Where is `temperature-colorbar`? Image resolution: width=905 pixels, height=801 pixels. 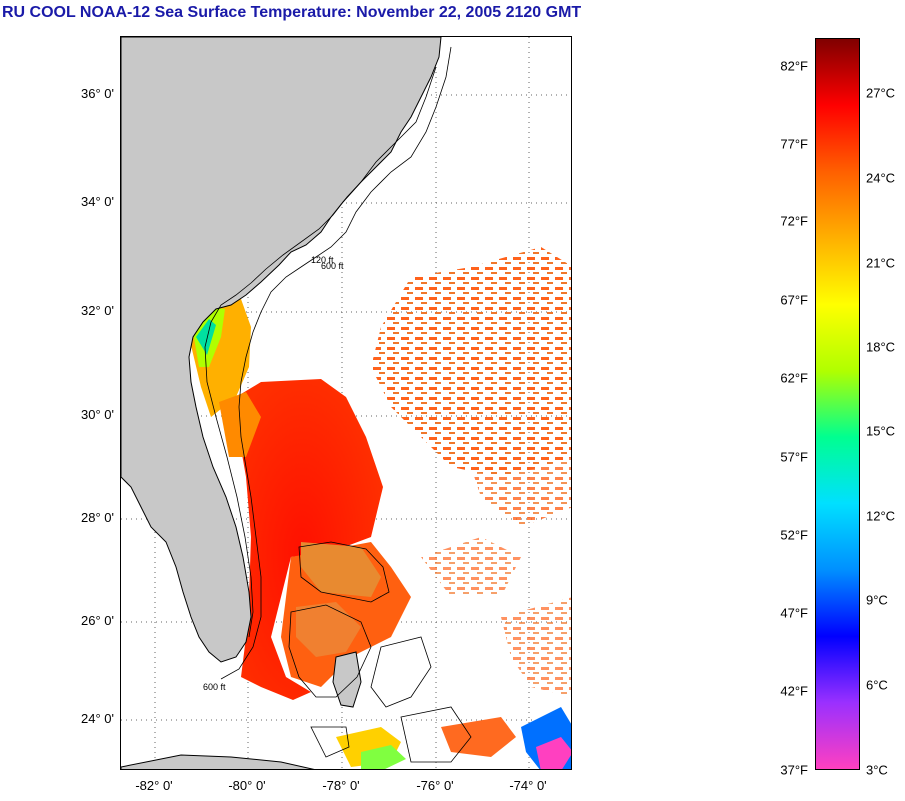
temperature-colorbar is located at coordinates (837, 404).